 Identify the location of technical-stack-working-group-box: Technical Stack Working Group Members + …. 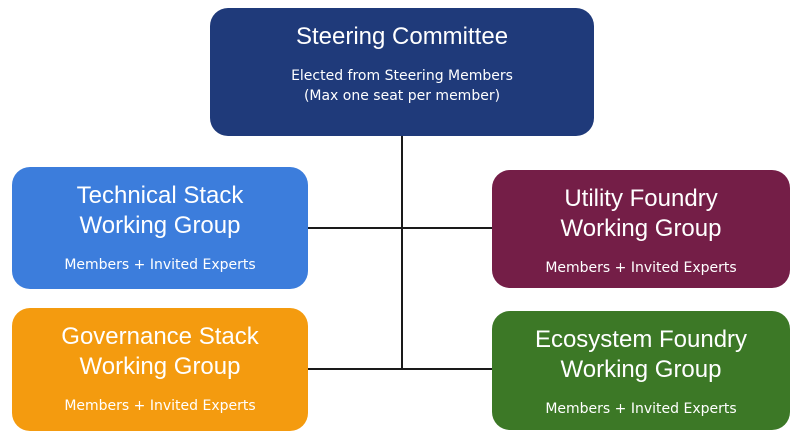
(160, 228).